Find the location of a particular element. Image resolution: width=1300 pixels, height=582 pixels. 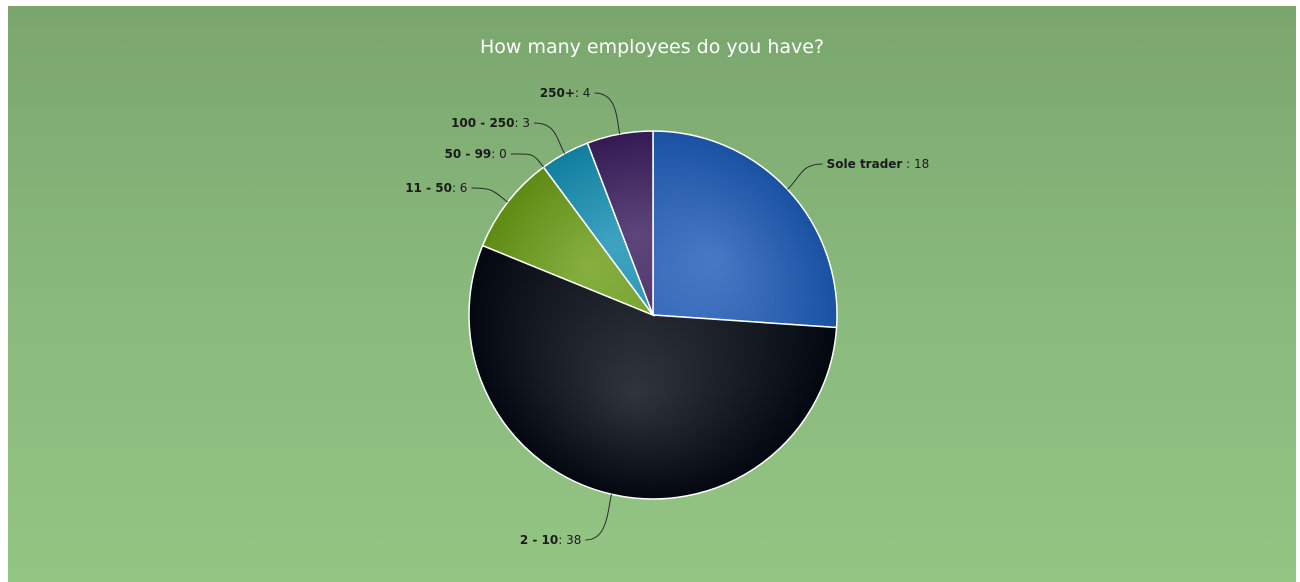

label-100-250: 100 - 250: 3 is located at coordinates (490, 123).